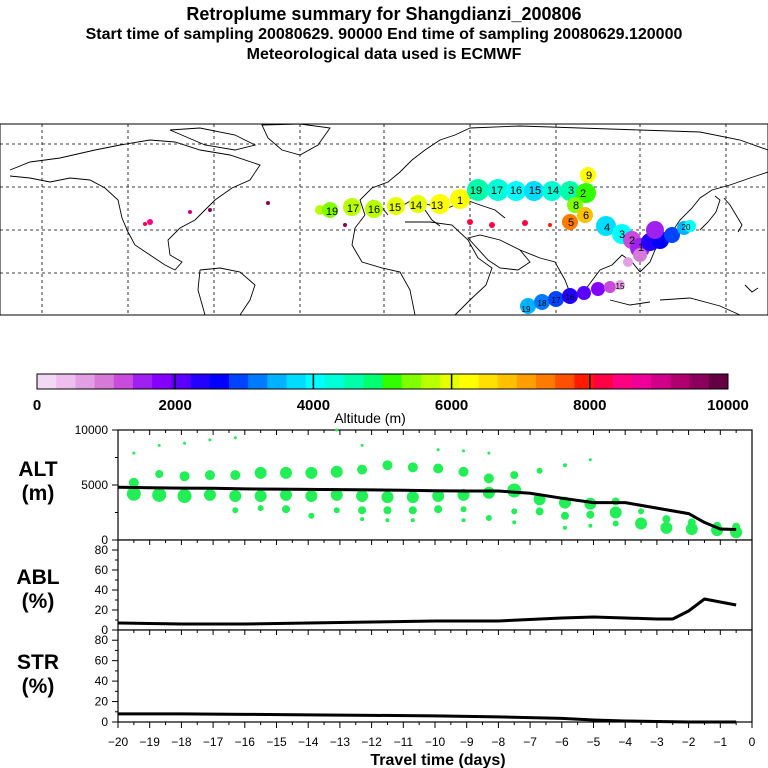 This screenshot has width=768, height=768. Describe the element at coordinates (102, 640) in the screenshot. I see `y-tick-label: 80` at that location.